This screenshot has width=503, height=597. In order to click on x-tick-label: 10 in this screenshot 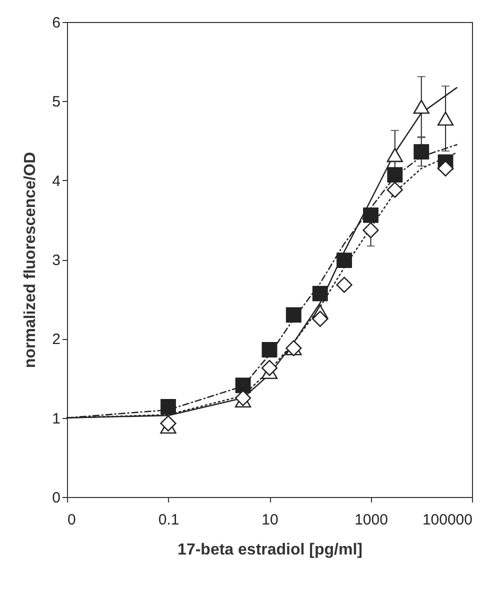, I will do `click(270, 520)`.